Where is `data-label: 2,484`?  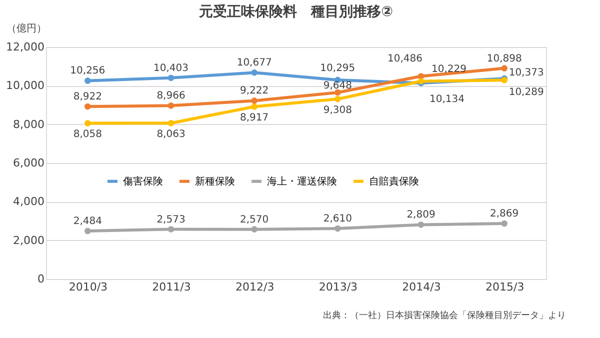
data-label: 2,484 is located at coordinates (87, 221).